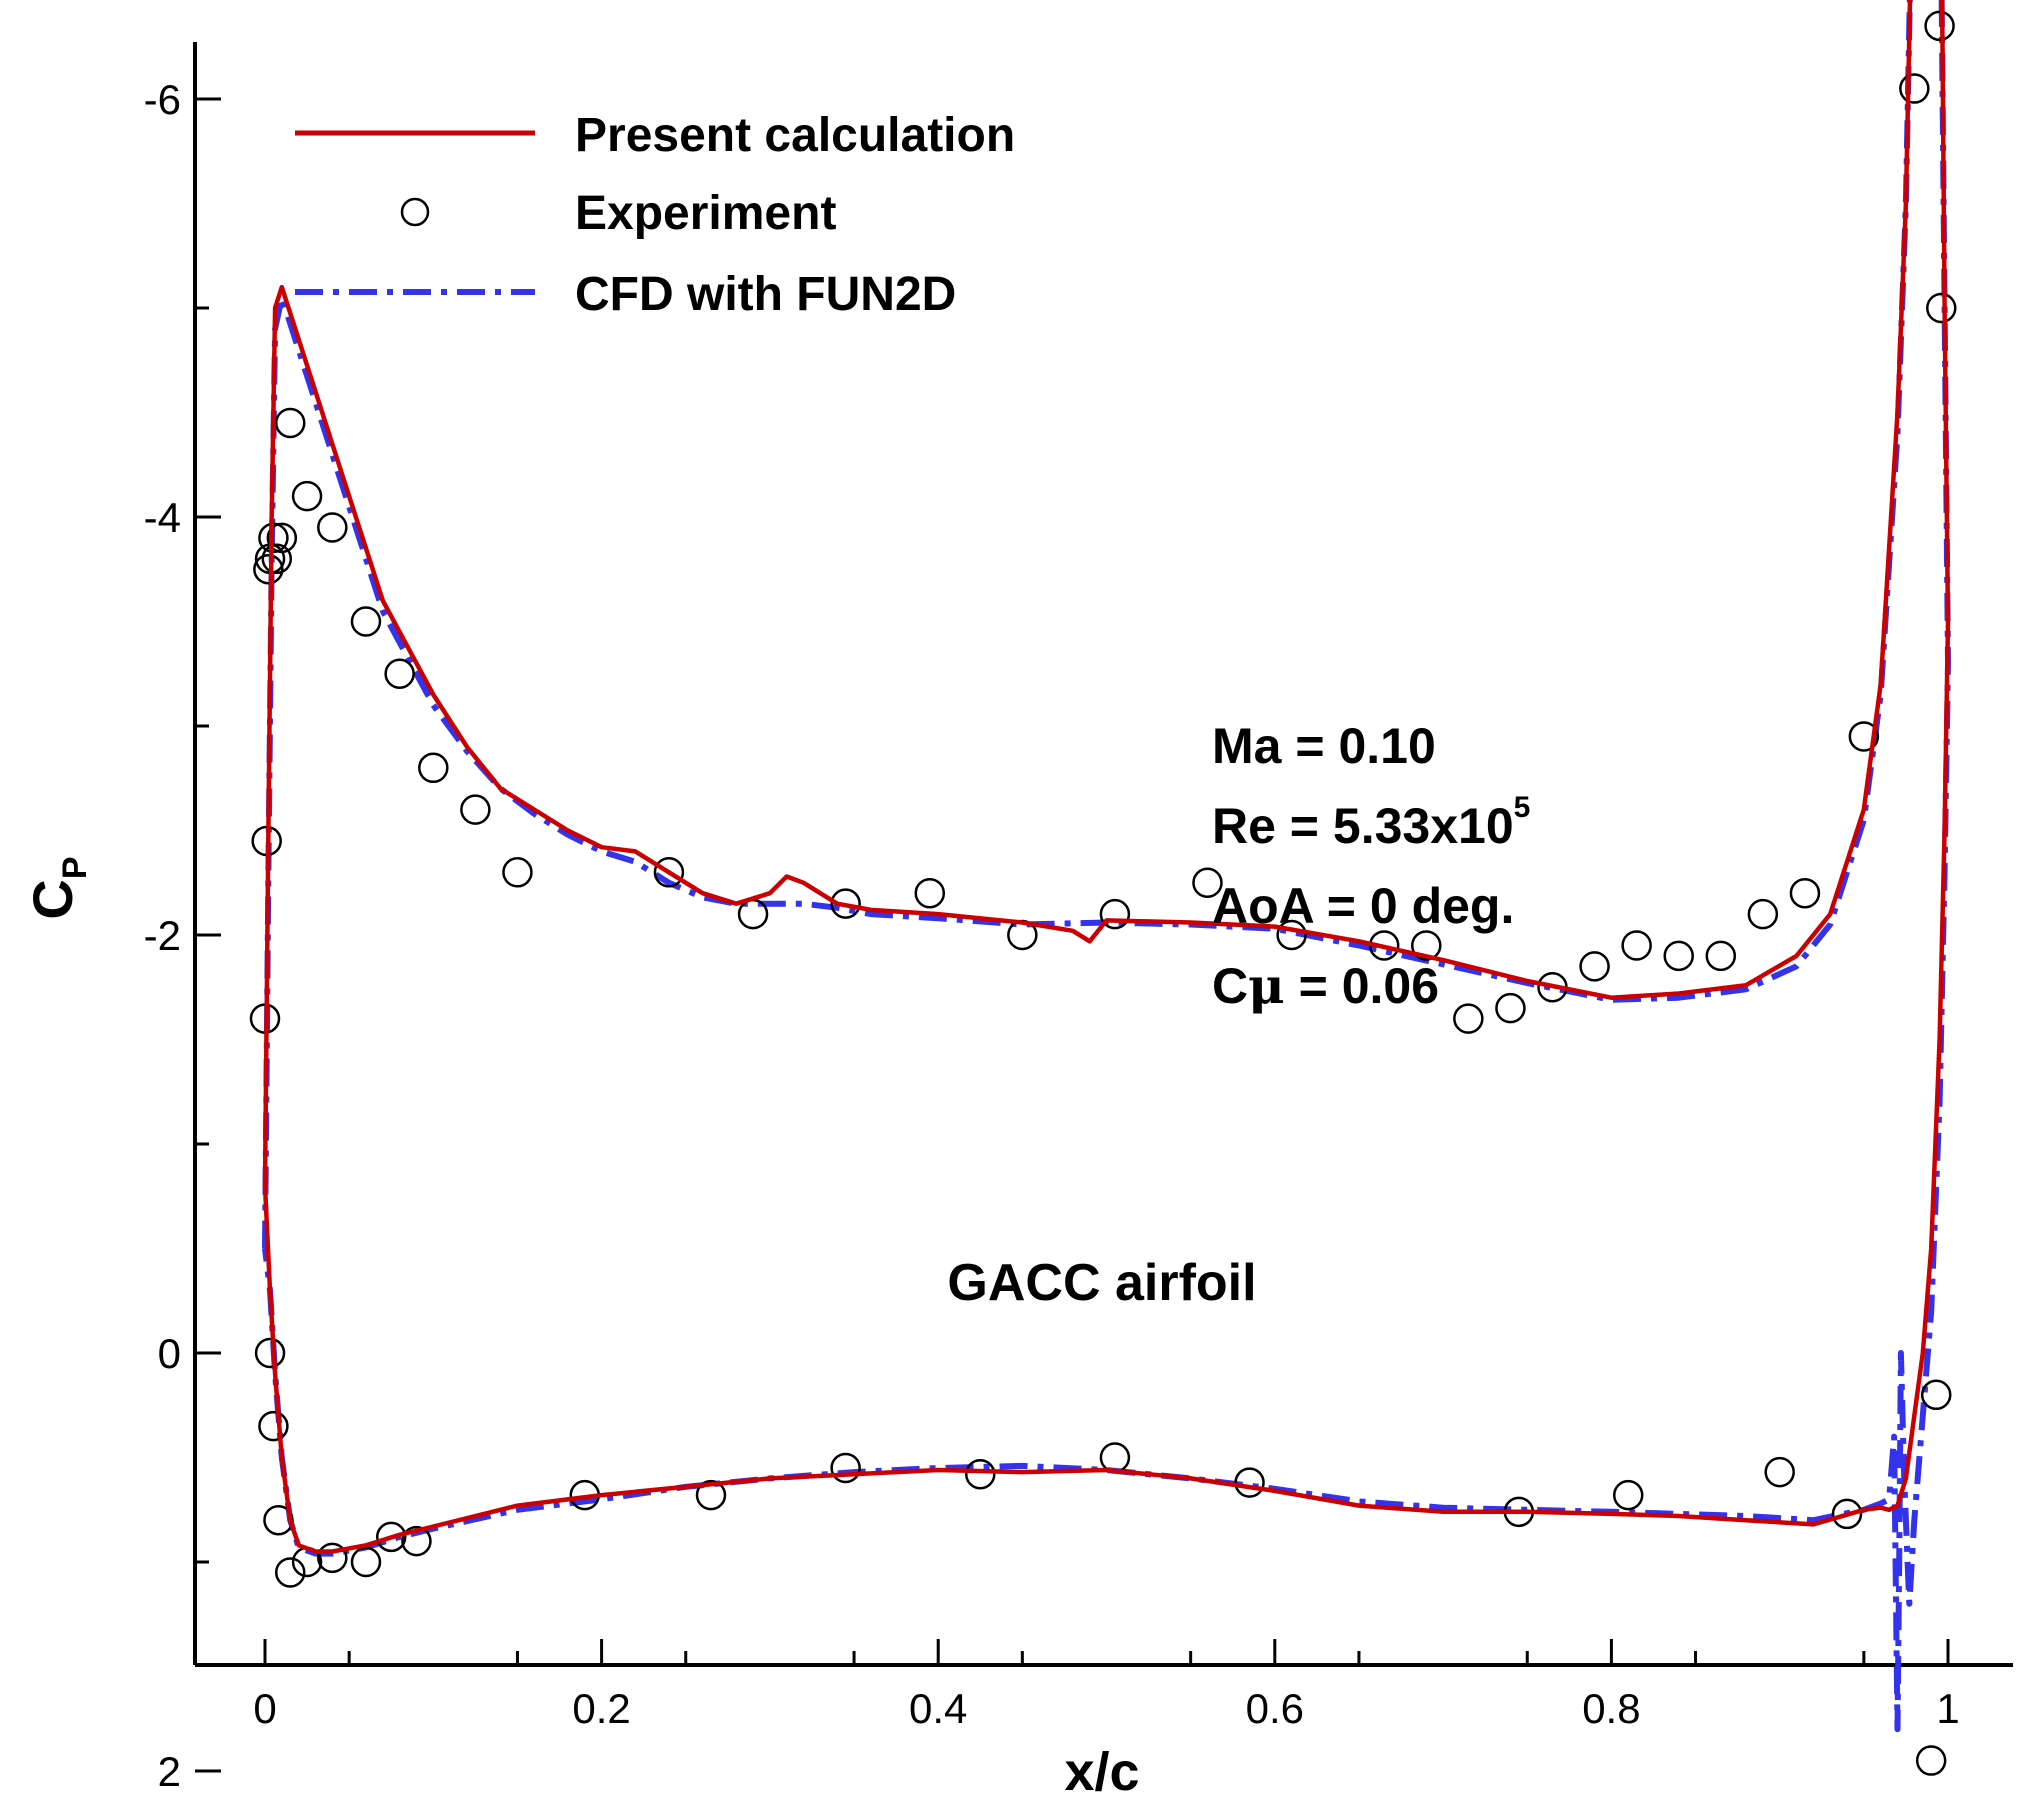 Image resolution: width=2030 pixels, height=1797 pixels. What do you see at coordinates (601, 1708) in the screenshot?
I see `x-tick-label: 0.2` at bounding box center [601, 1708].